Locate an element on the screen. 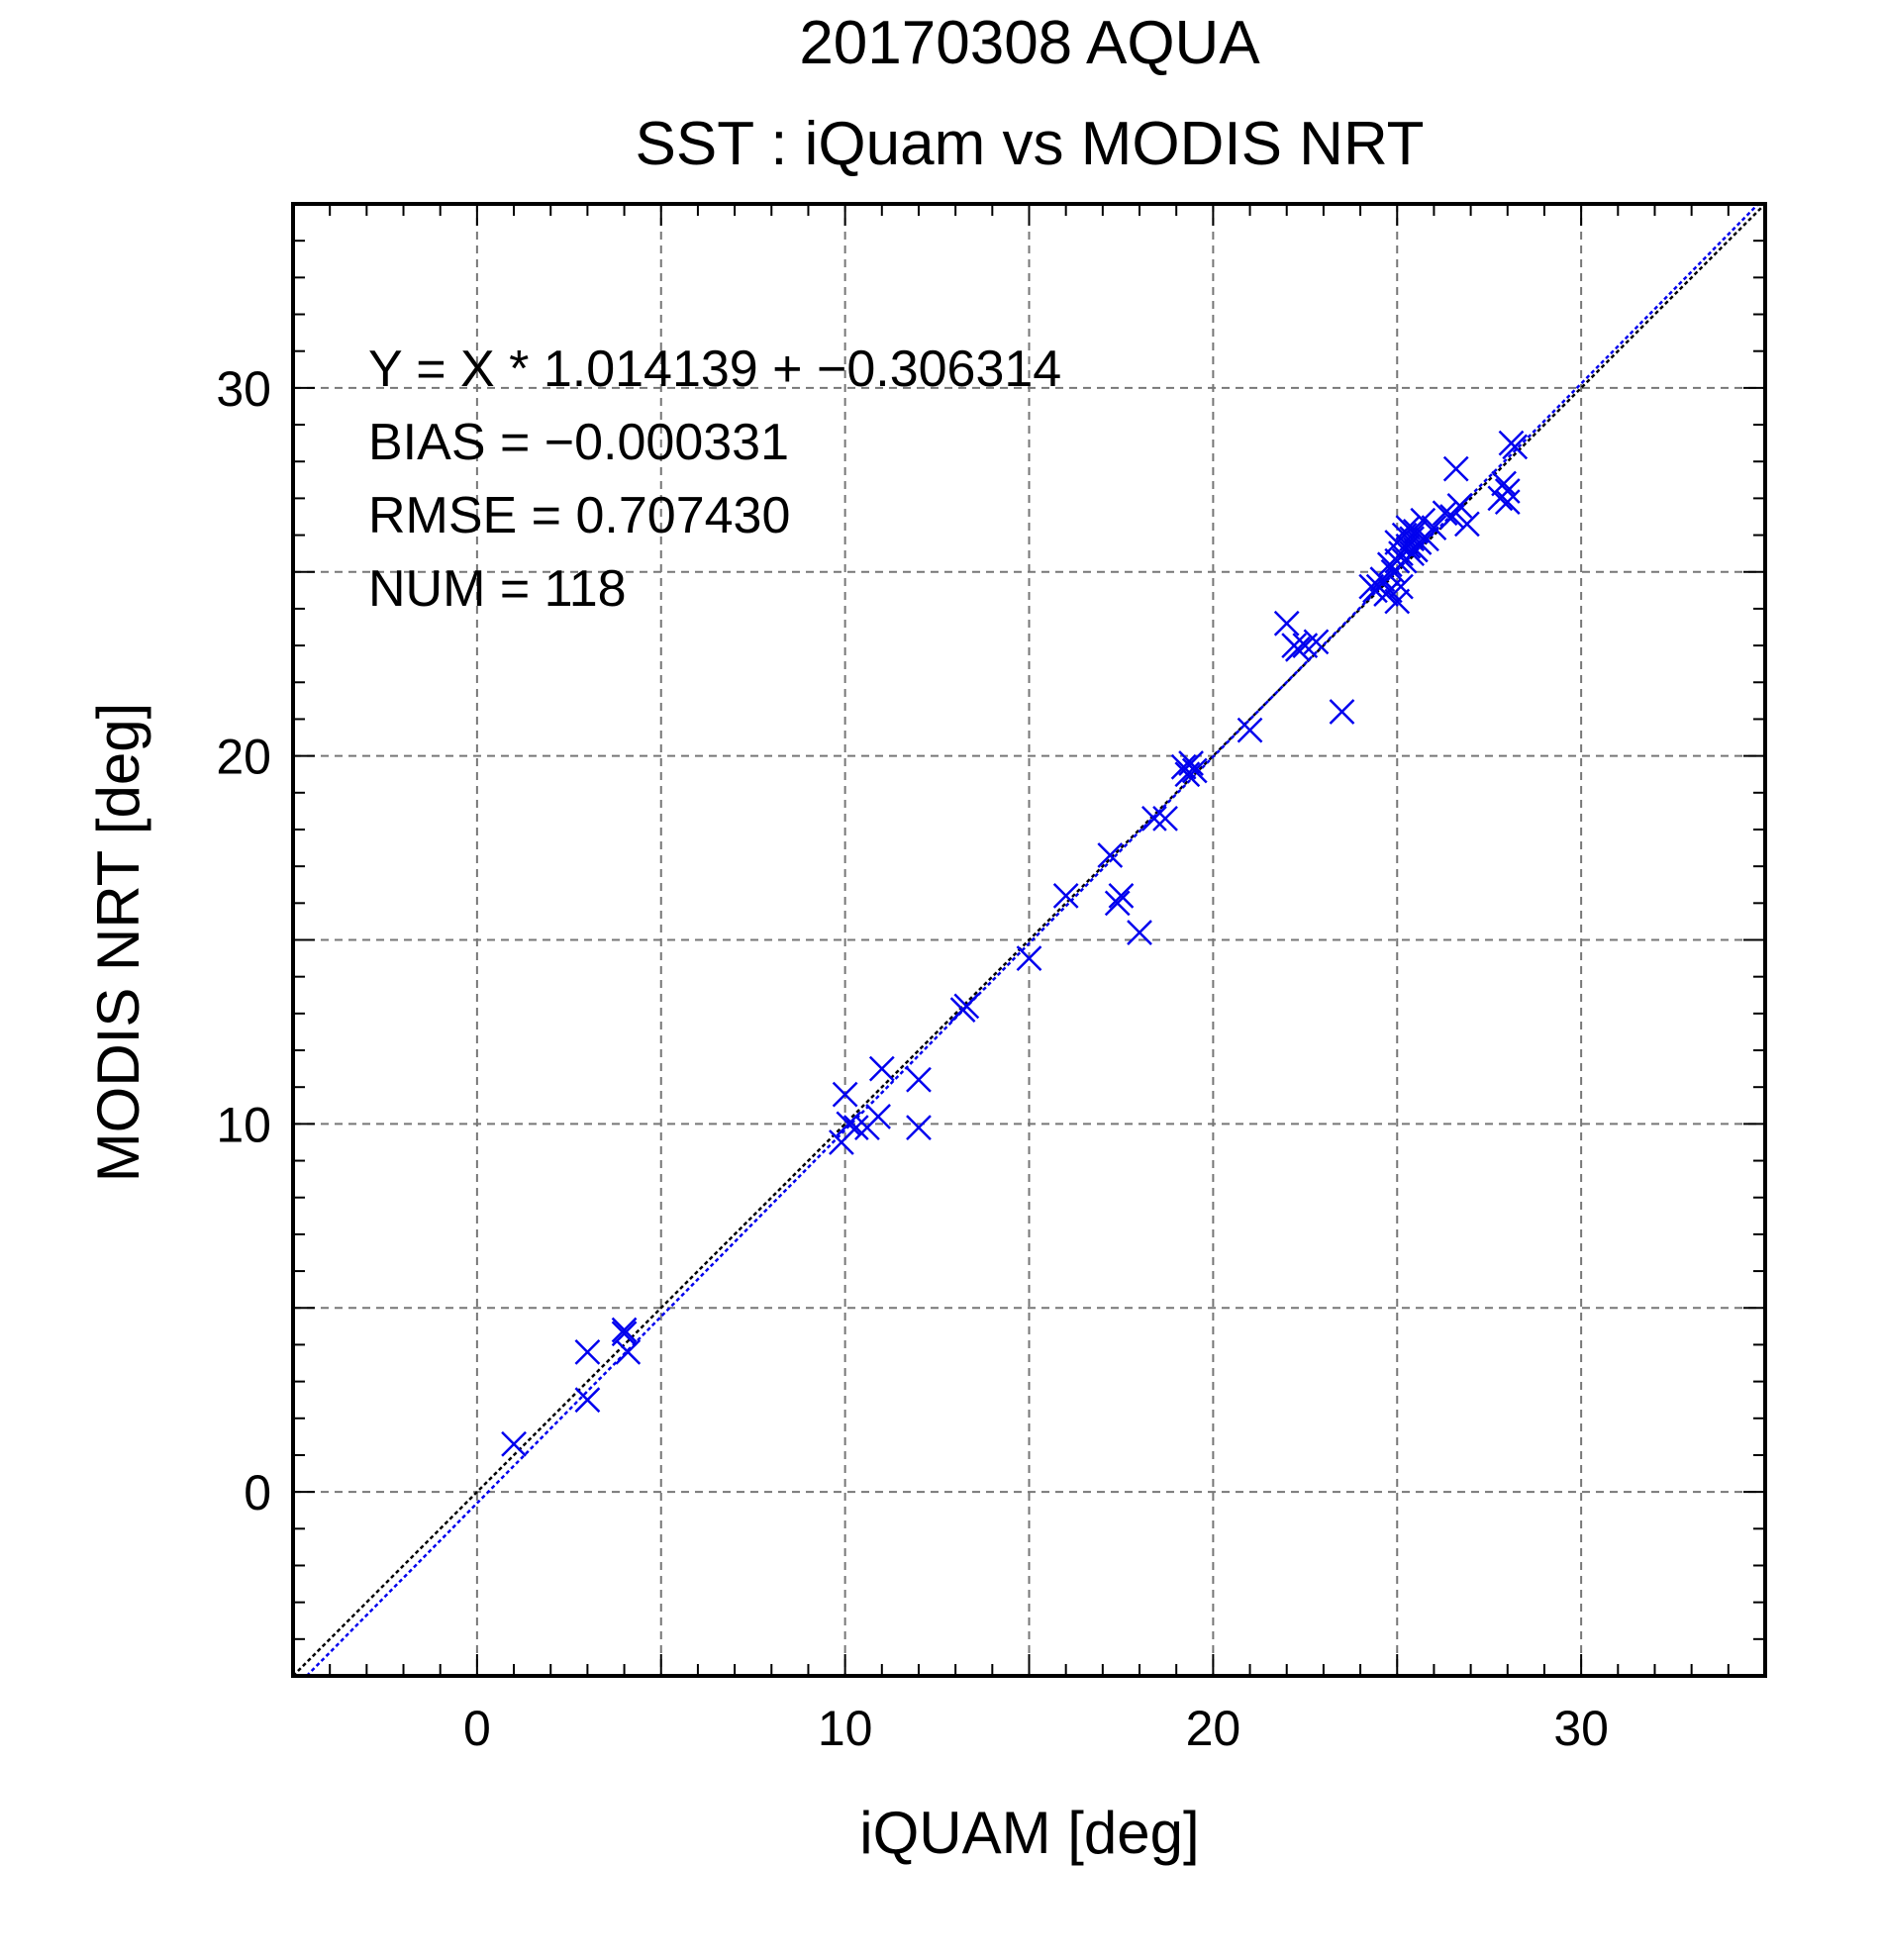 The height and width of the screenshot is (1960, 1881). x-tick-label: 0 is located at coordinates (477, 1728).